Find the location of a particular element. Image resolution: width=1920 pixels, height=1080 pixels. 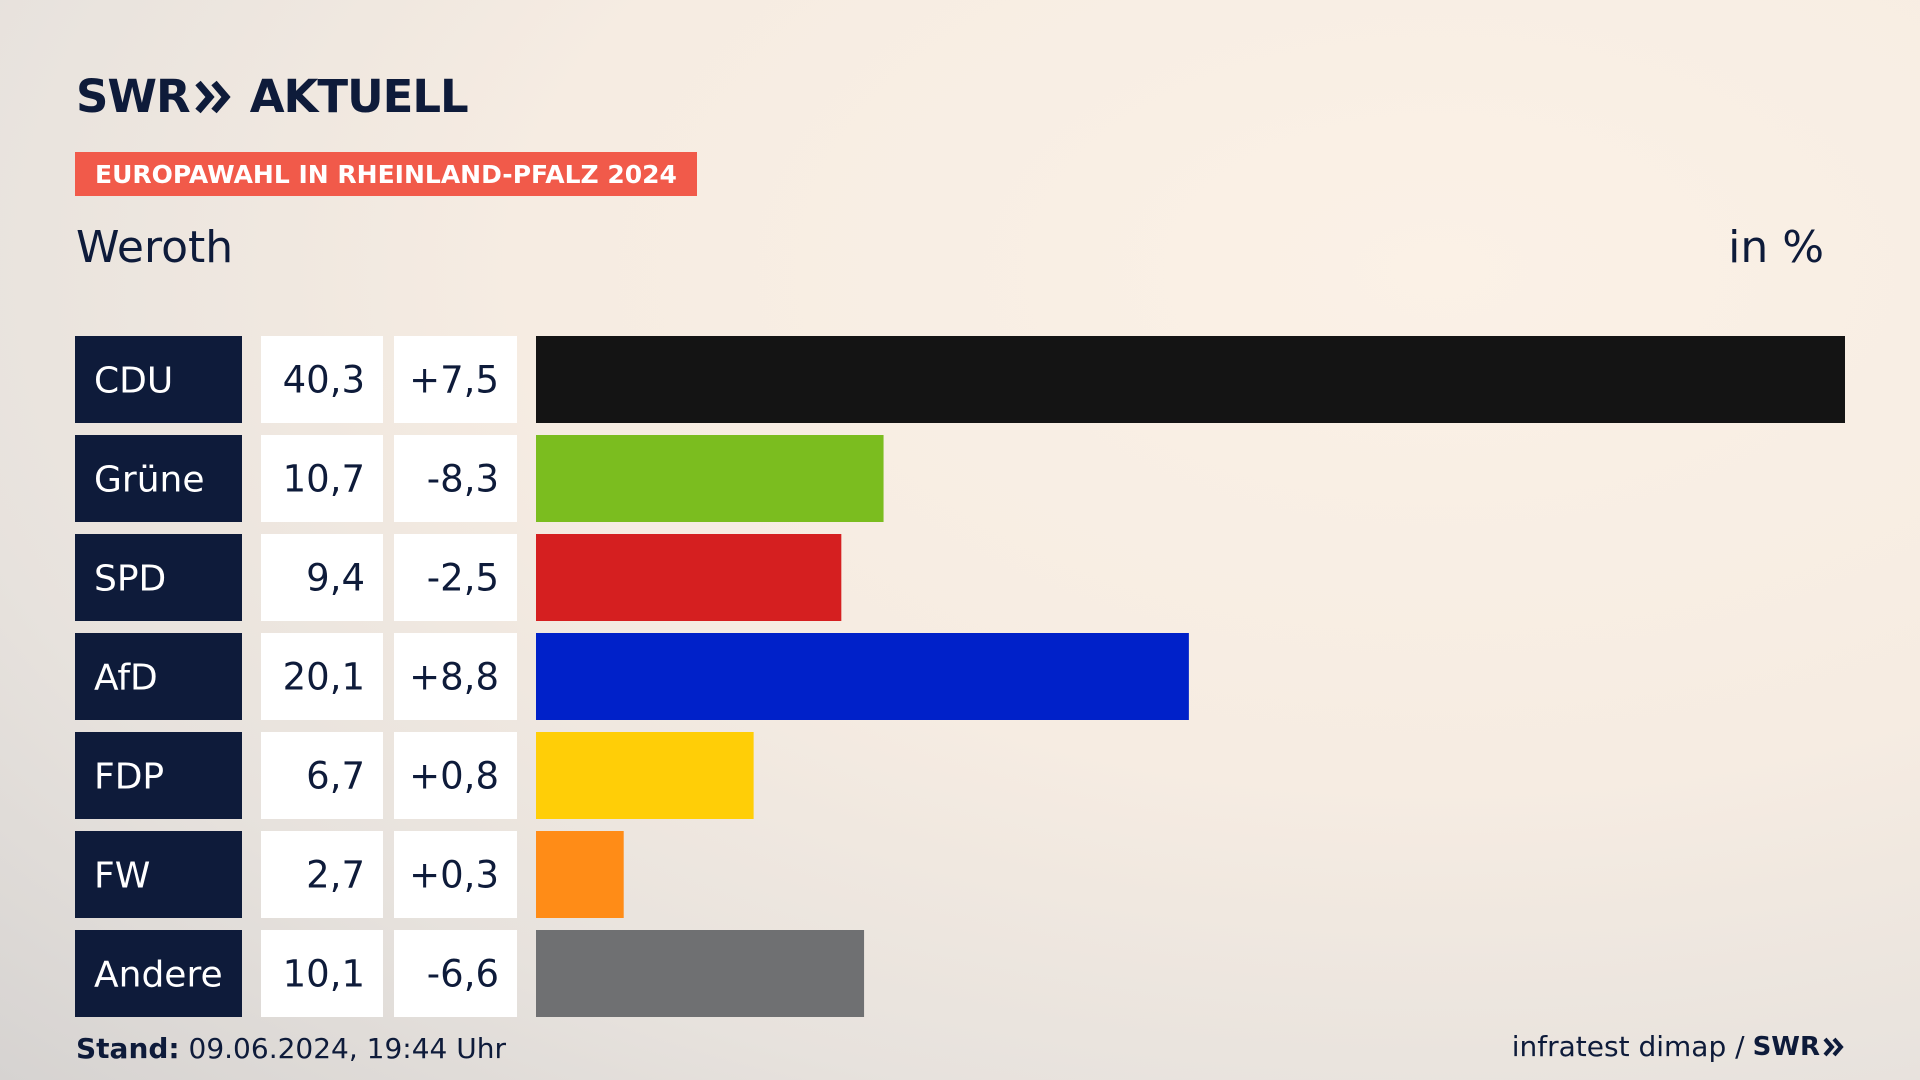

value-label: 20,1 is located at coordinates (324, 677).